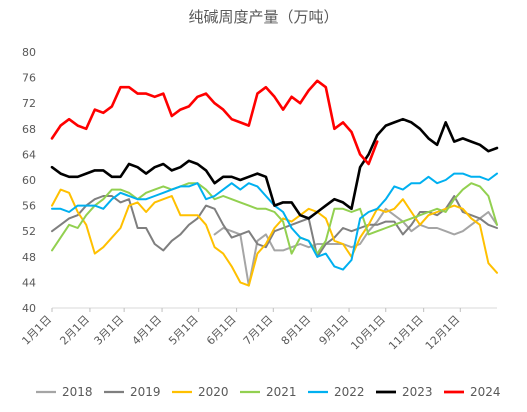 The image size is (527, 412). What do you see at coordinates (485, 392) in the screenshot?
I see `legend-label-2024: 2024` at bounding box center [485, 392].